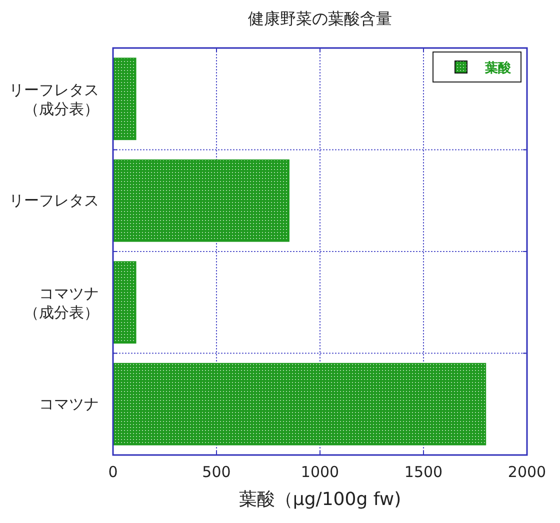 The width and height of the screenshot is (560, 523). I want to click on x-tick-label: 500, so click(216, 472).